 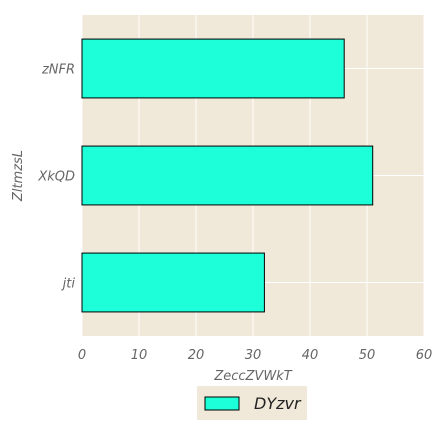 I want to click on y-tick-labels: jti XkQD zNFR, so click(x=56, y=177).